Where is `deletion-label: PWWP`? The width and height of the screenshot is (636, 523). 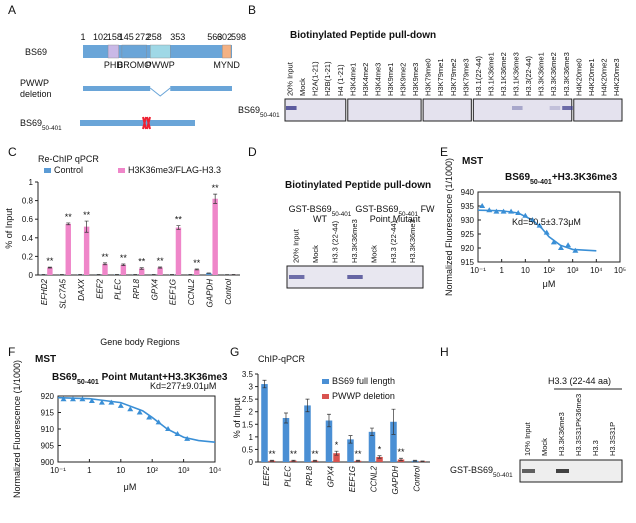 deletion-label: PWWP is located at coordinates (34, 83).